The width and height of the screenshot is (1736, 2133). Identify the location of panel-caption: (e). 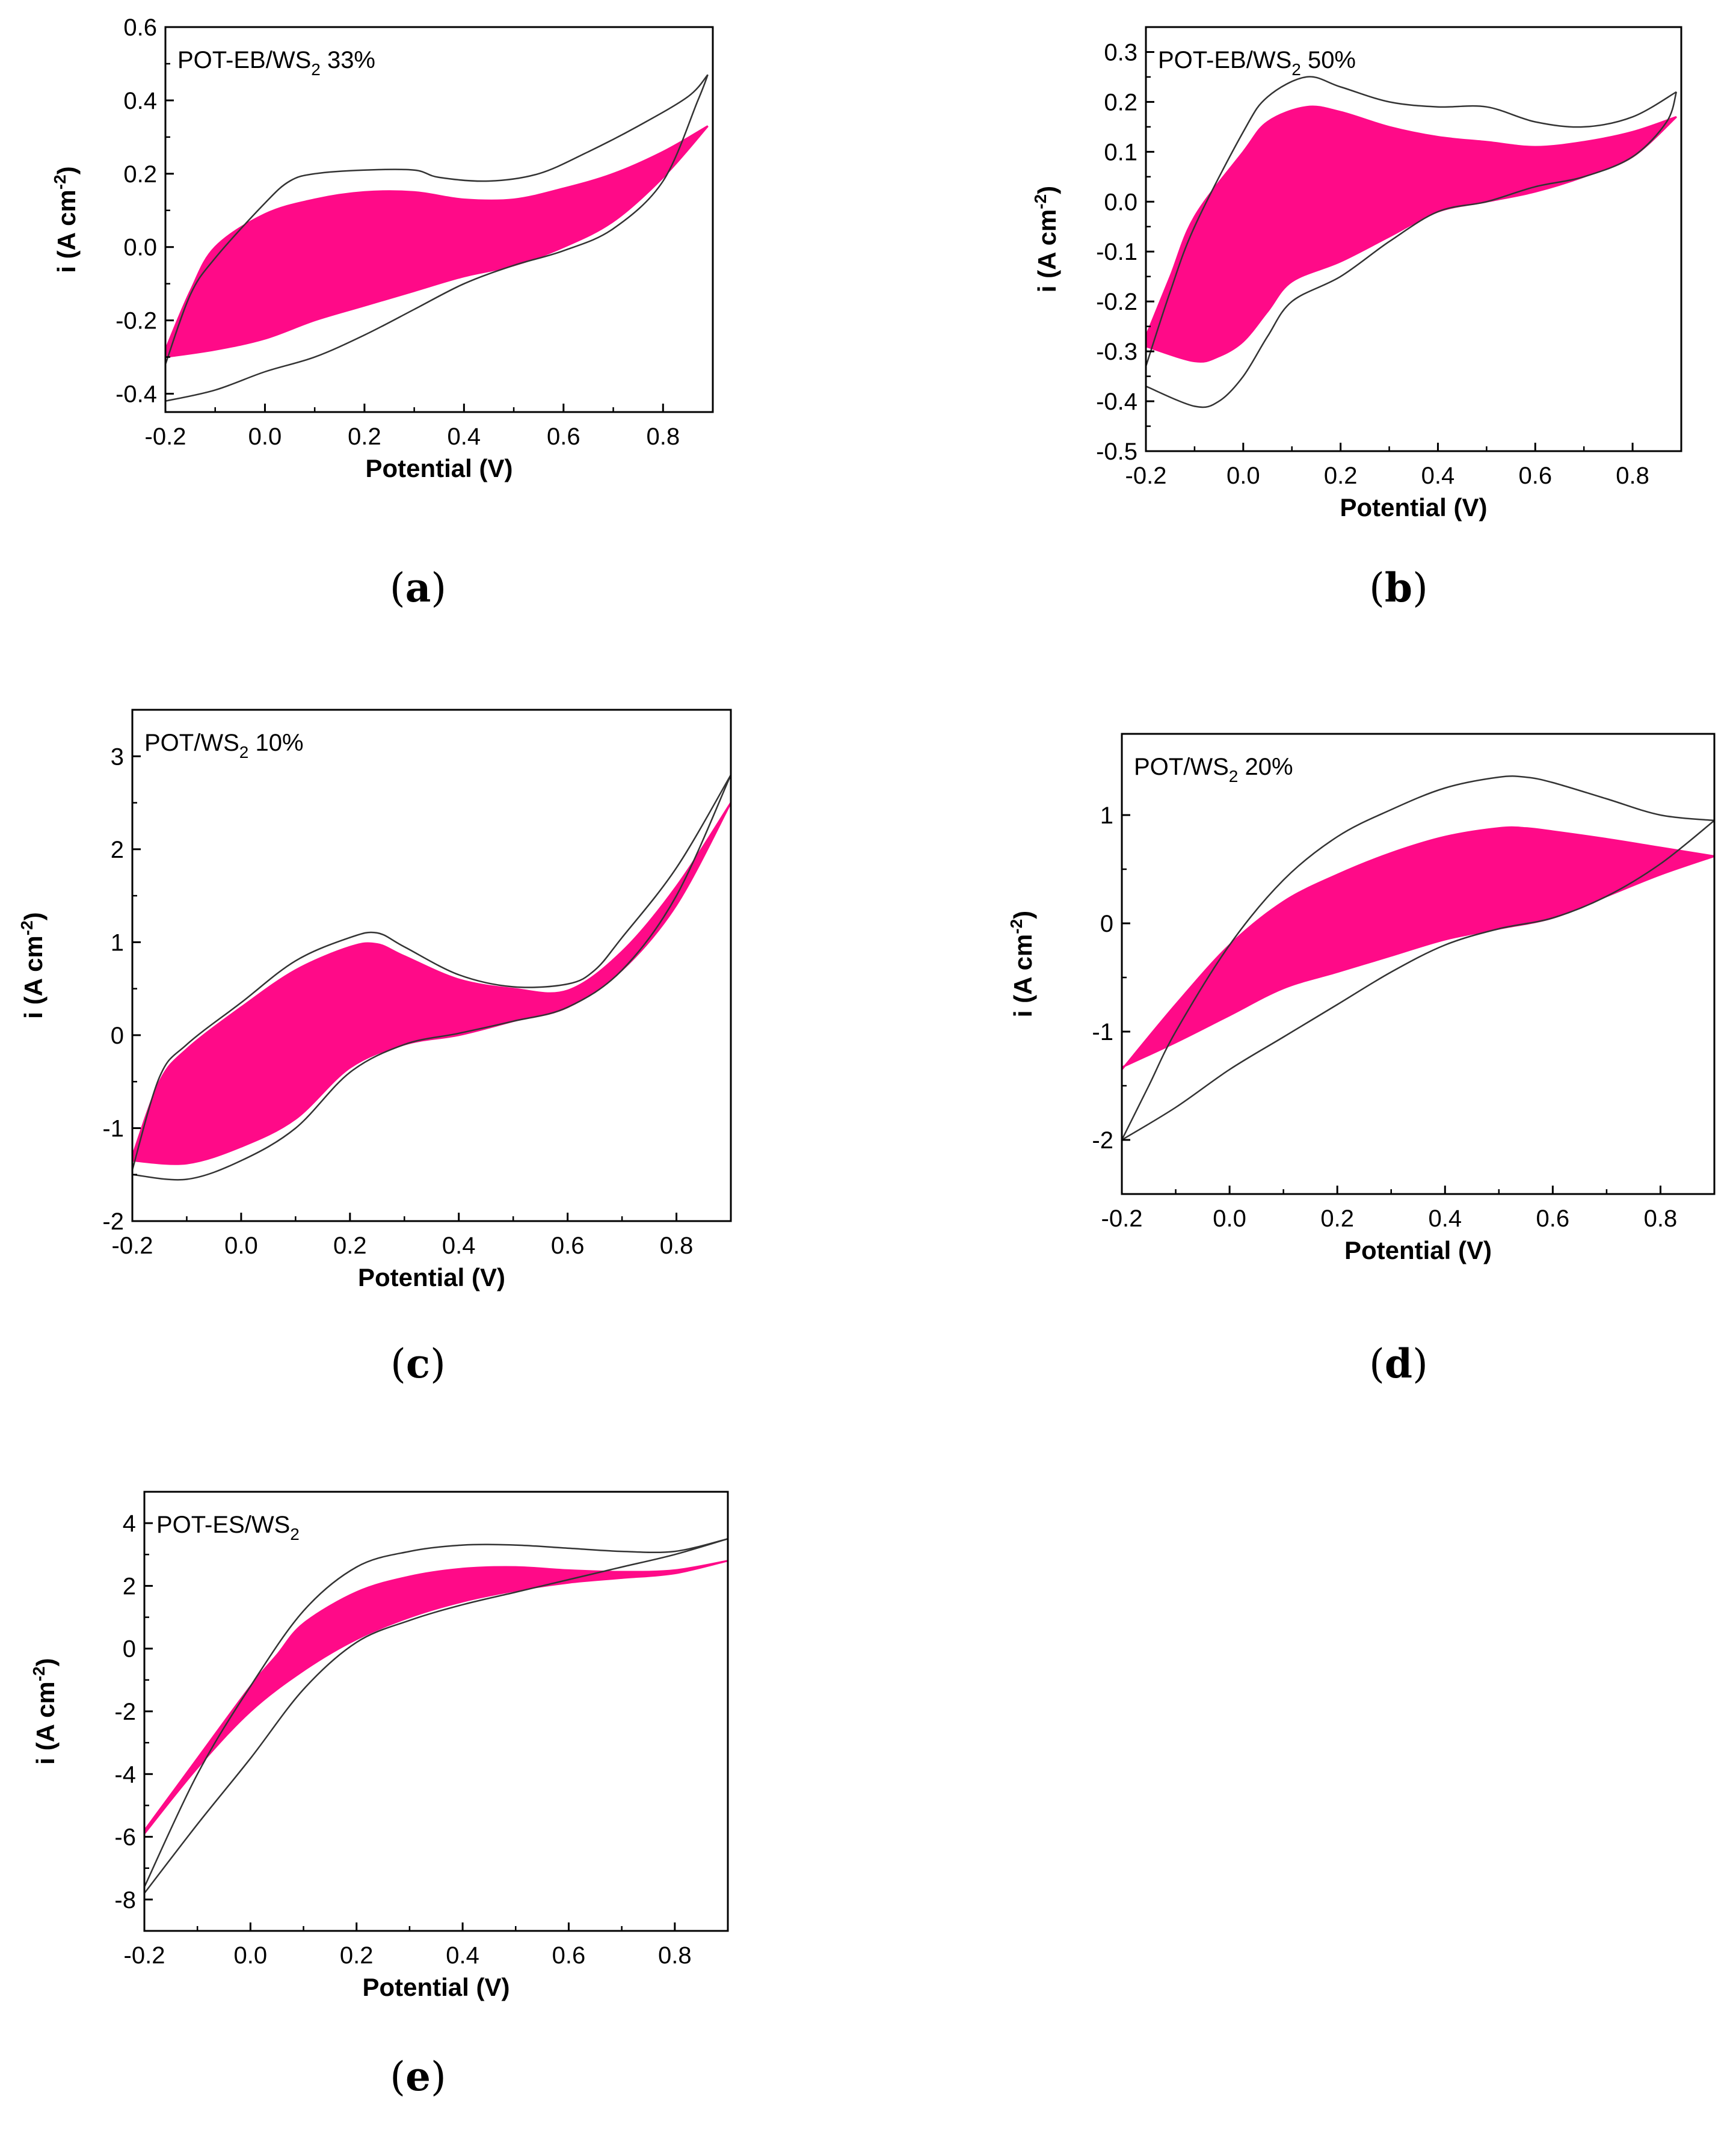
(418, 2076).